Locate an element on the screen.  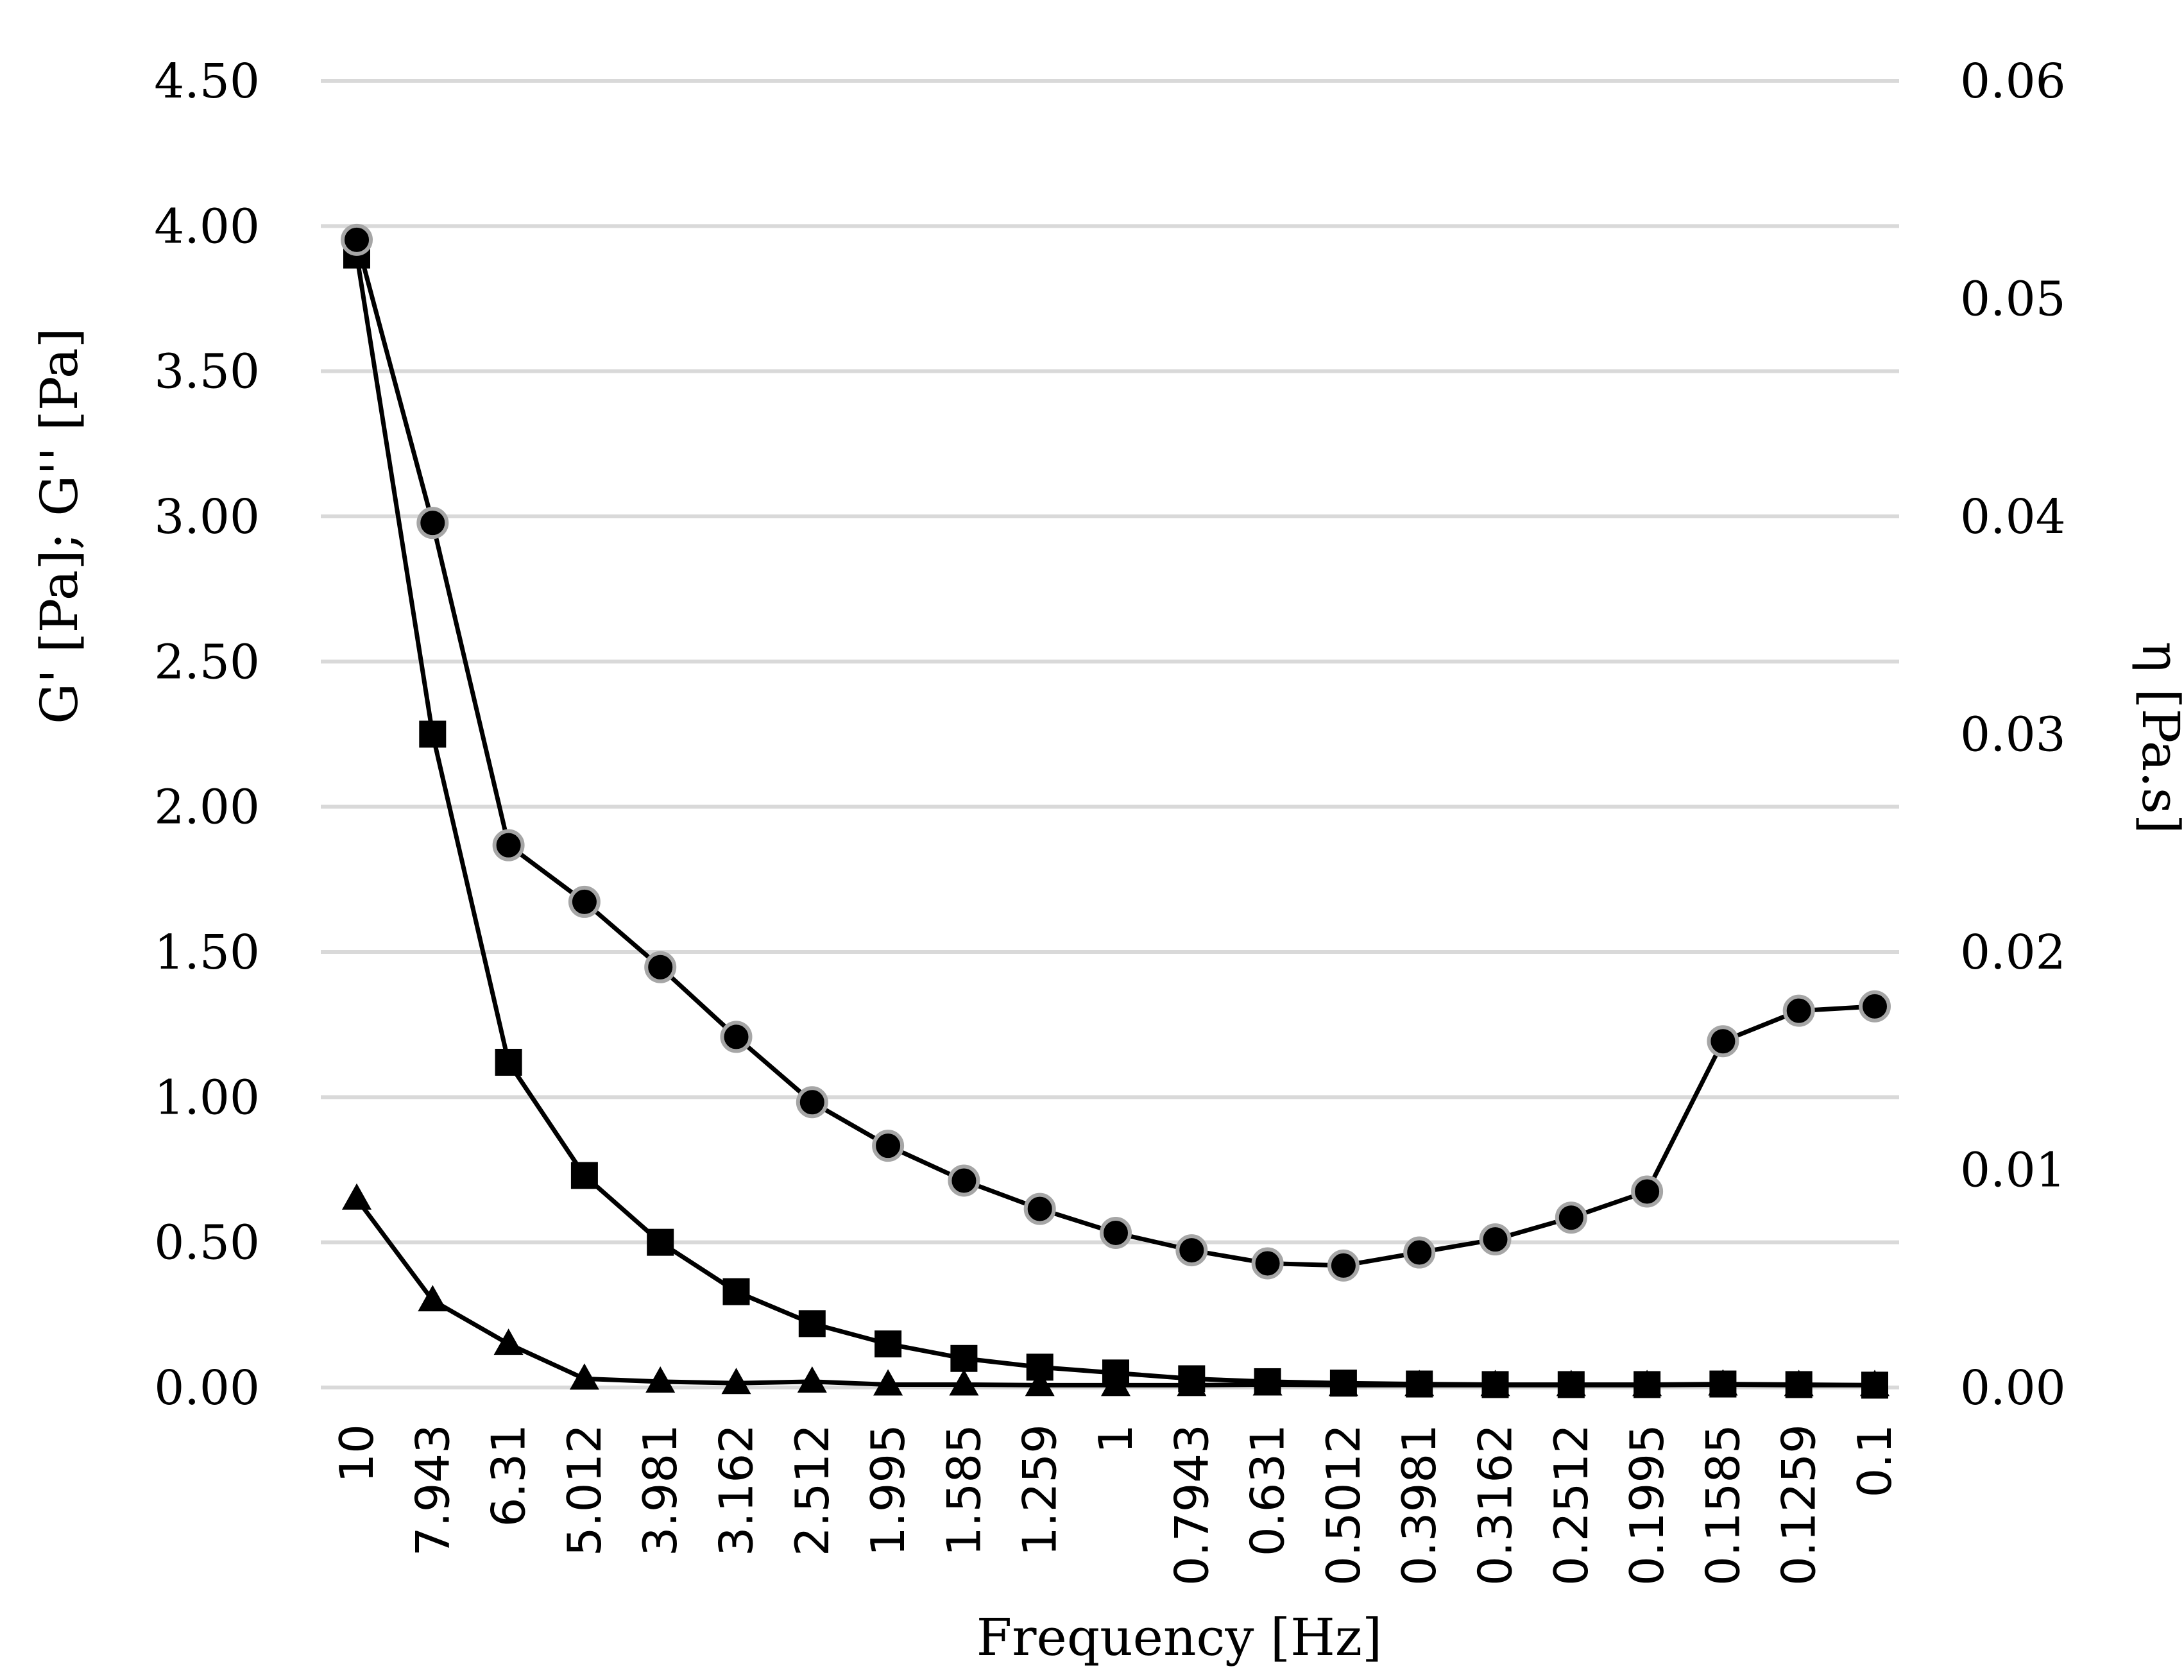
x-tick-label: 10 is located at coordinates (357, 1454).